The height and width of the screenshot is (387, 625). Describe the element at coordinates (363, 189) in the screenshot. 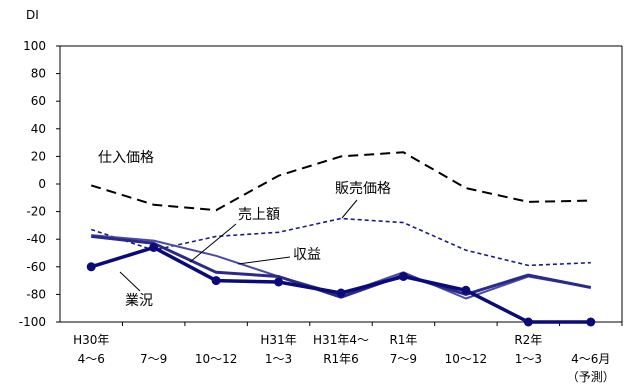

I see `annotation-hanbai-kakaku: 販売価格` at that location.